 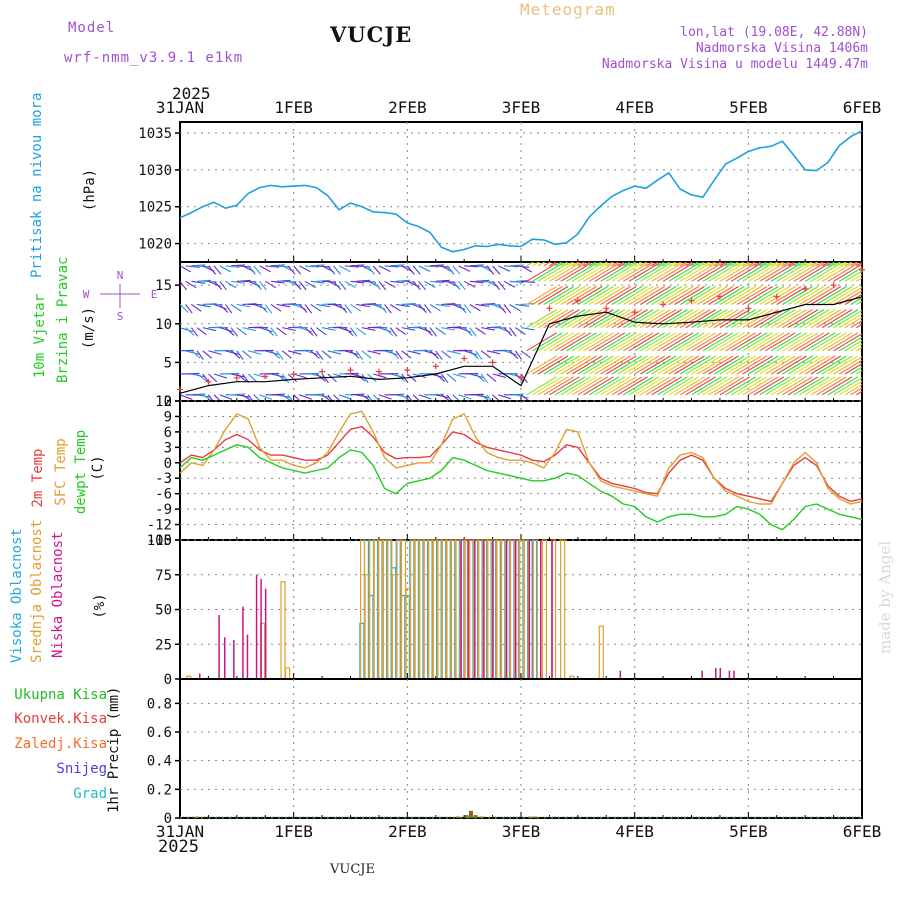 What do you see at coordinates (466, 816) in the screenshot?
I see `precip-bar` at bounding box center [466, 816].